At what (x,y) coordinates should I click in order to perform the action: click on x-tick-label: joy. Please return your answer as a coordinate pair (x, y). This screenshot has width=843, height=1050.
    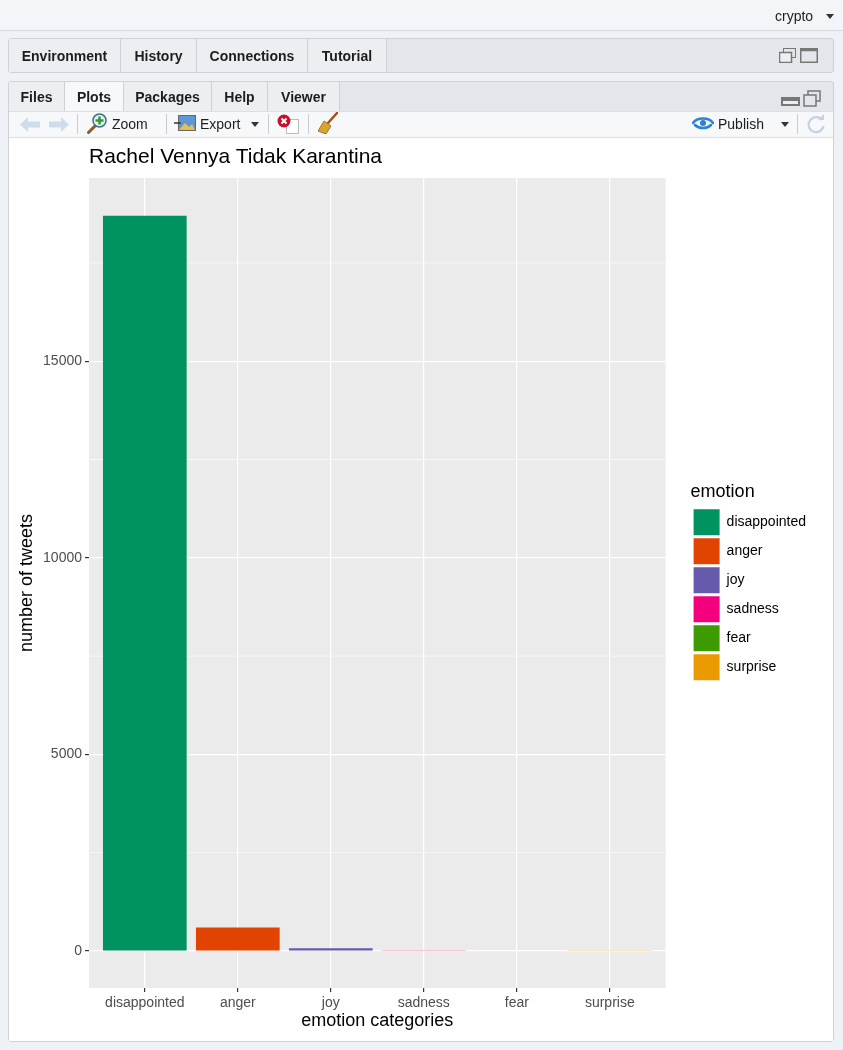
    Looking at the image, I should click on (330, 1002).